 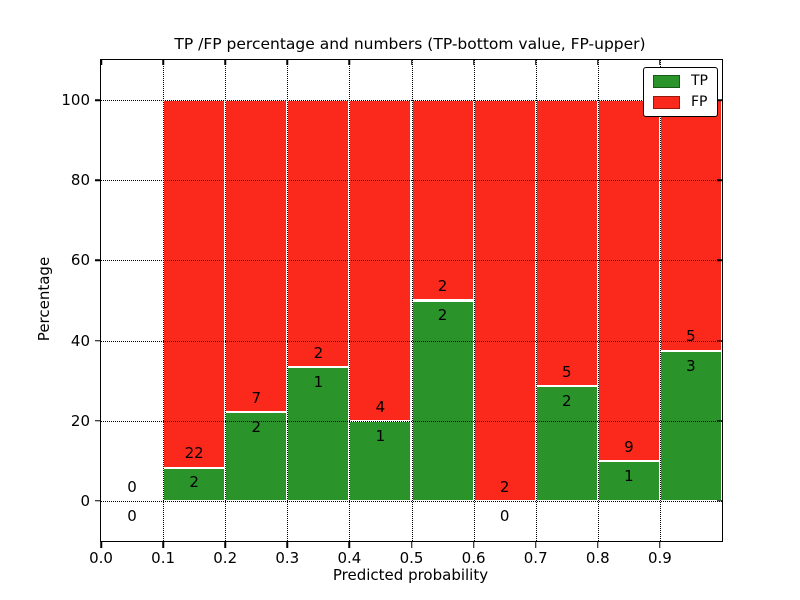 What do you see at coordinates (535, 558) in the screenshot?
I see `x-tick-label: 0.7` at bounding box center [535, 558].